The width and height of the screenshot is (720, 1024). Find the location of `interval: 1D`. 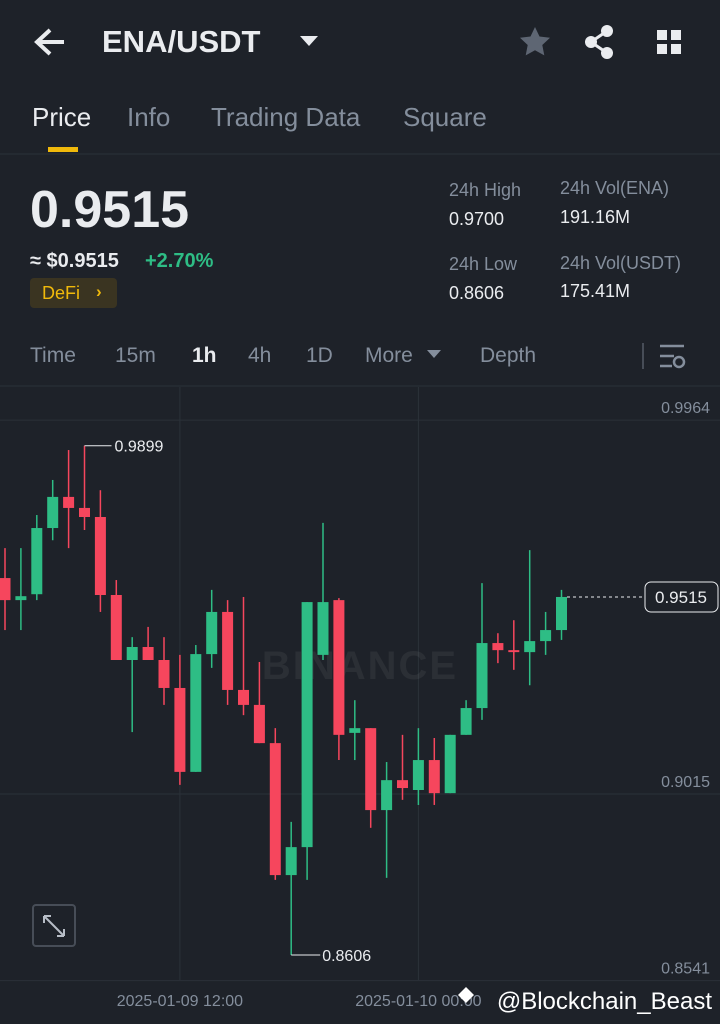

interval: 1D is located at coordinates (319, 355).